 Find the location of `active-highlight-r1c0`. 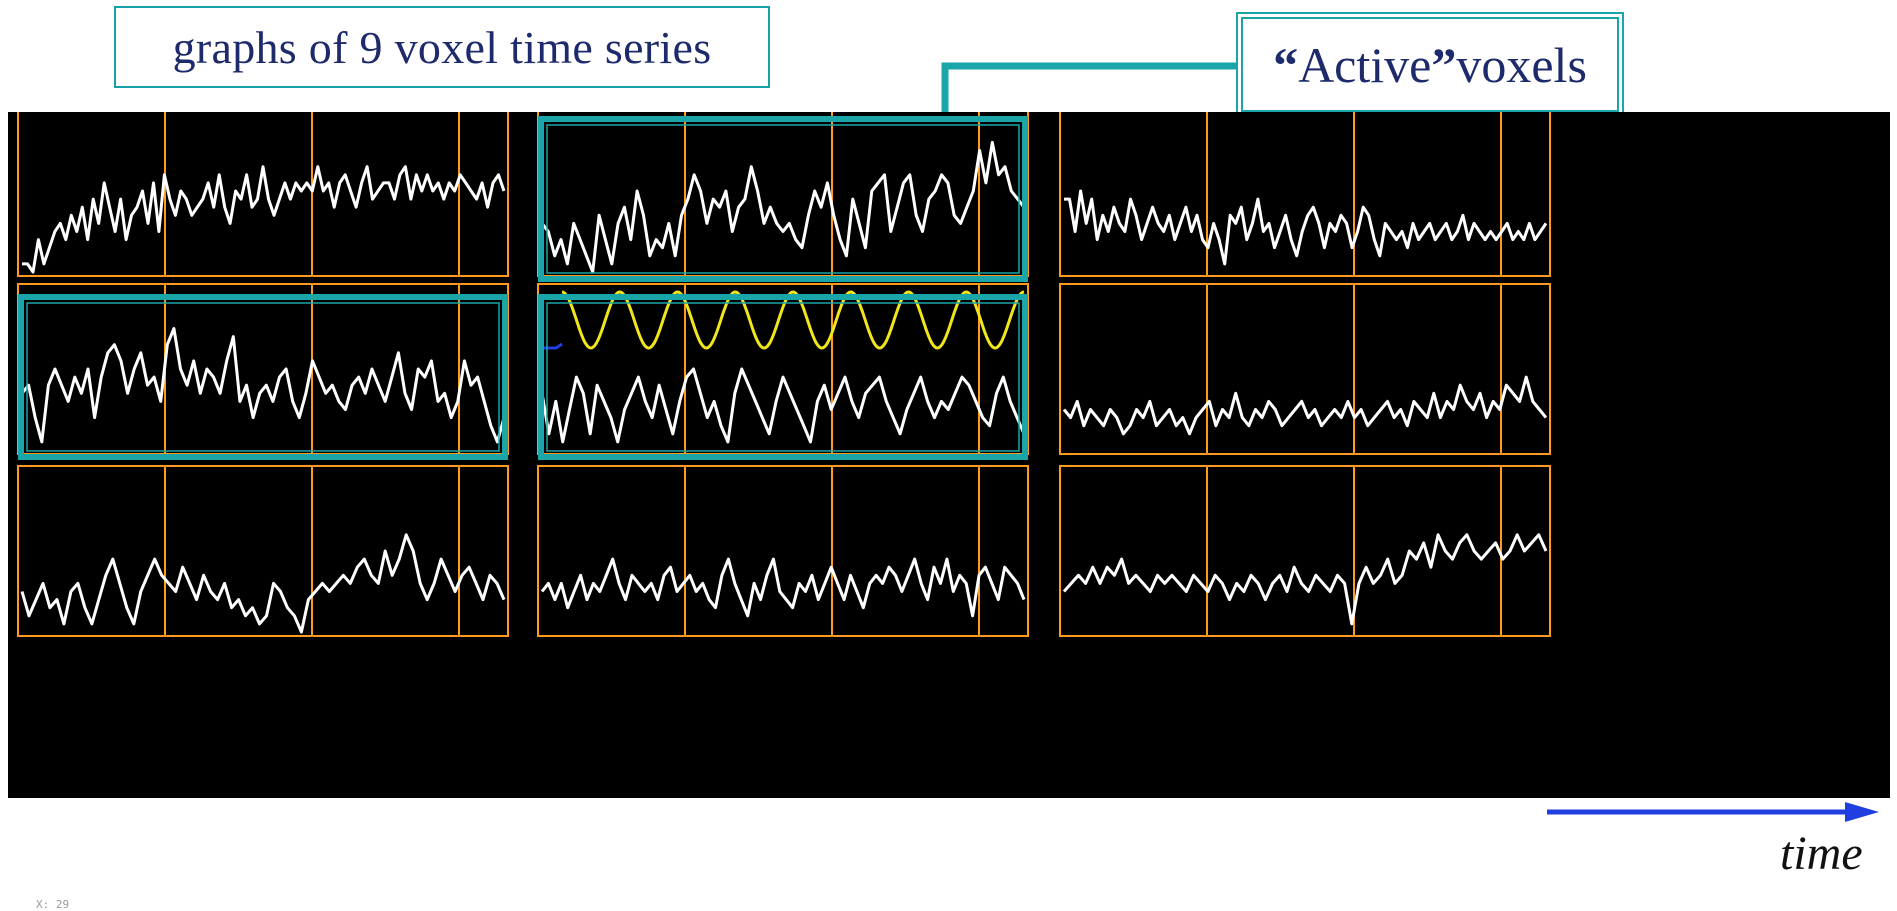

active-highlight-r1c0 is located at coordinates (263, 377).